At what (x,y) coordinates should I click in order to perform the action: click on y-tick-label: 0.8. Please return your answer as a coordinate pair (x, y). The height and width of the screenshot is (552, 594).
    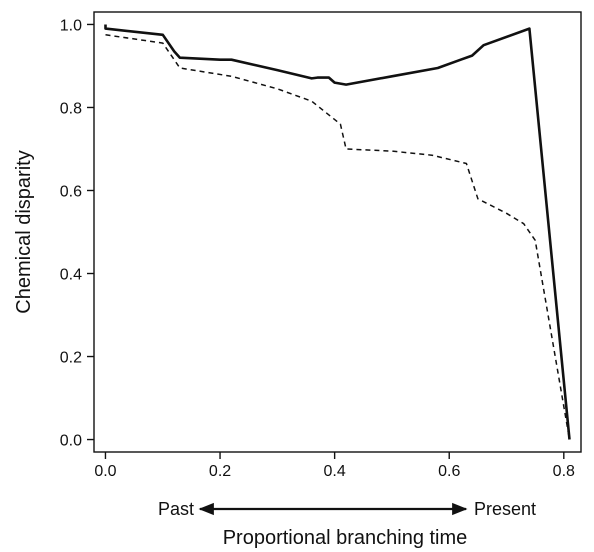
    Looking at the image, I should click on (71, 108).